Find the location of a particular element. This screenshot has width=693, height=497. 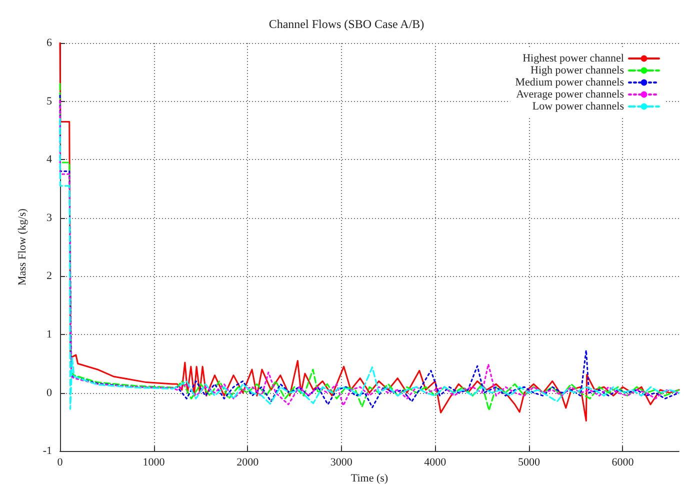

x-tick-label: 0 is located at coordinates (60, 462).